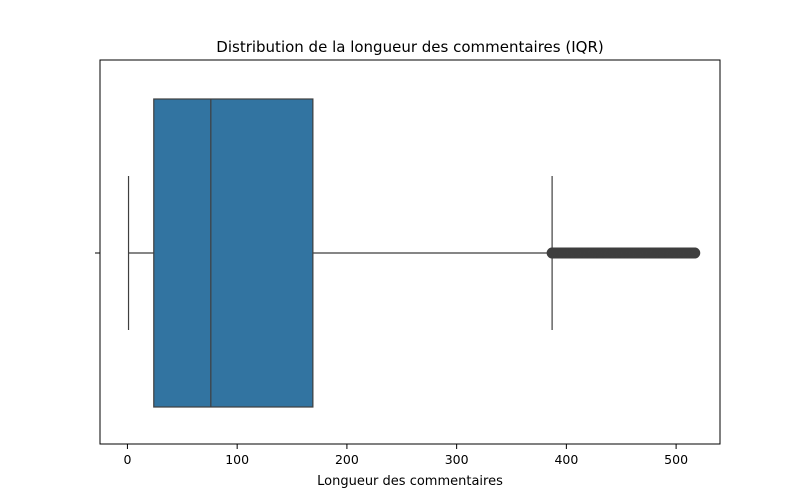 The width and height of the screenshot is (800, 500). I want to click on outliers, so click(623, 253).